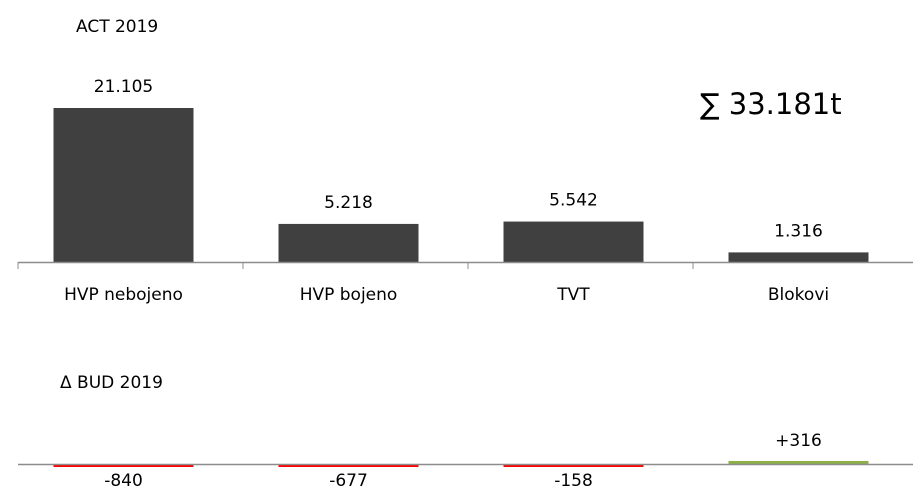 The image size is (913, 489). What do you see at coordinates (573, 480) in the screenshot?
I see `delta-value-label-tvt: -158` at bounding box center [573, 480].